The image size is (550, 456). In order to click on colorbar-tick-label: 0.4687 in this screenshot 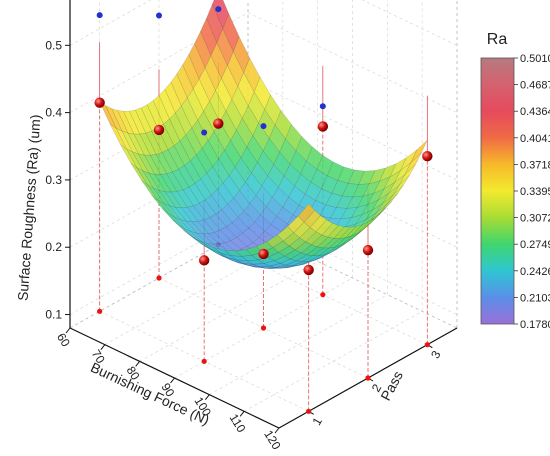, I will do `click(535, 86)`.